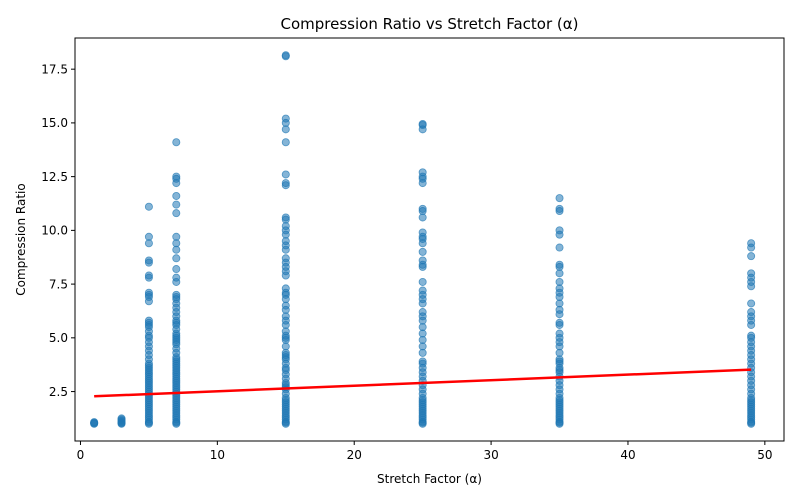 The height and width of the screenshot is (500, 800). I want to click on x-axis-ticks: 0 10 20 30 40 50, so click(424, 451).